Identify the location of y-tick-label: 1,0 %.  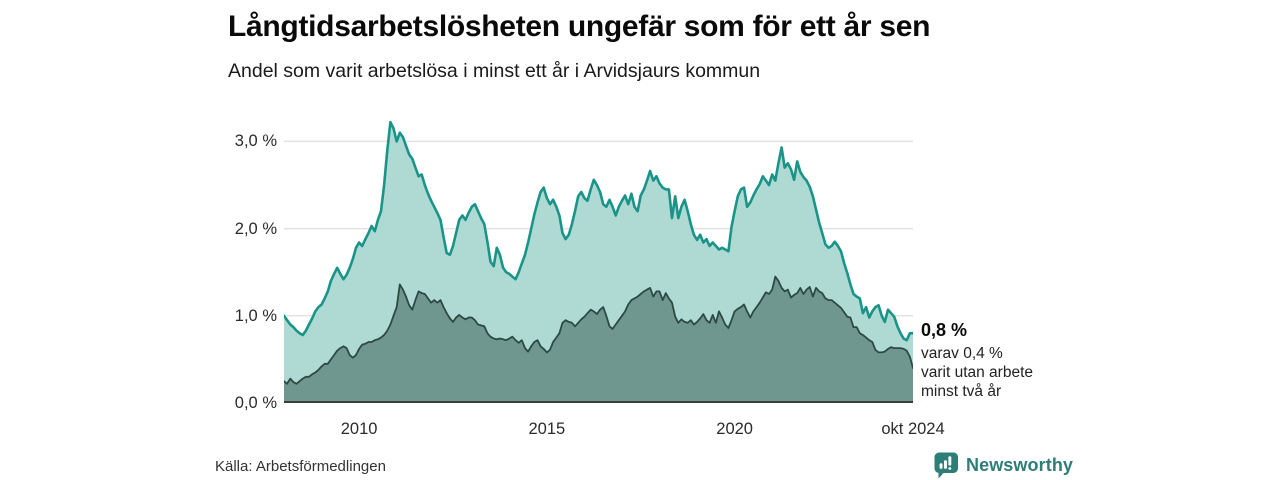
(255, 315).